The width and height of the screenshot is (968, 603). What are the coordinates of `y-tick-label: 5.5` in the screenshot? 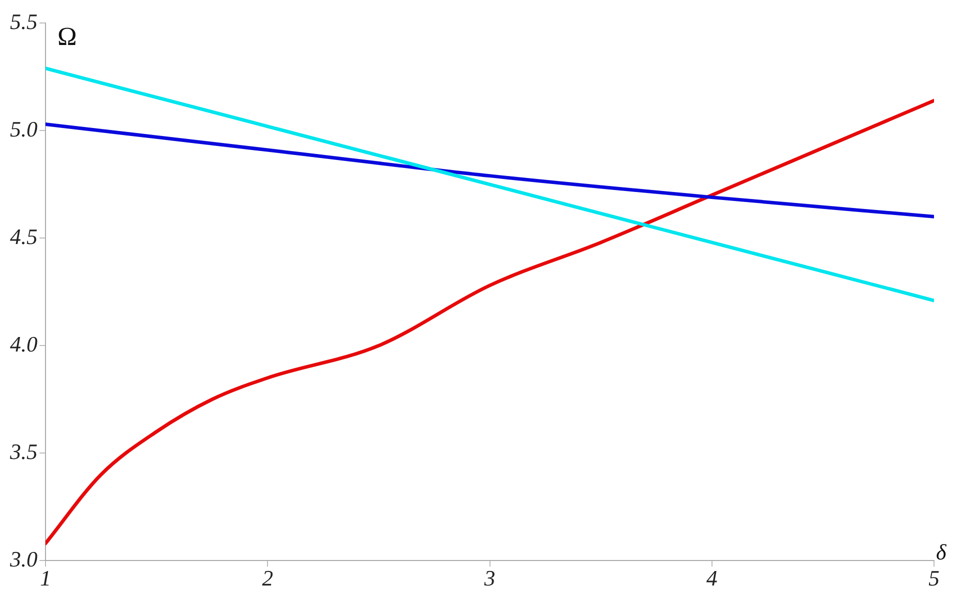 It's located at (24, 21).